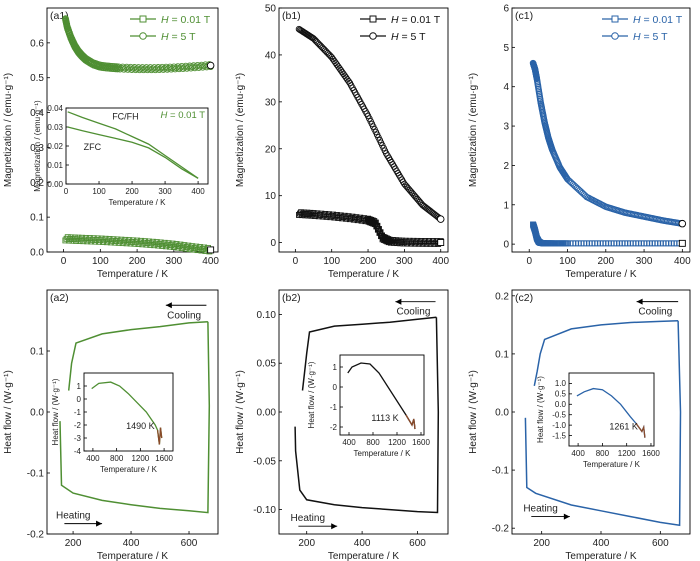  What do you see at coordinates (37, 148) in the screenshot?
I see `panel-a1-y-tick-label: 0.3` at bounding box center [37, 148].